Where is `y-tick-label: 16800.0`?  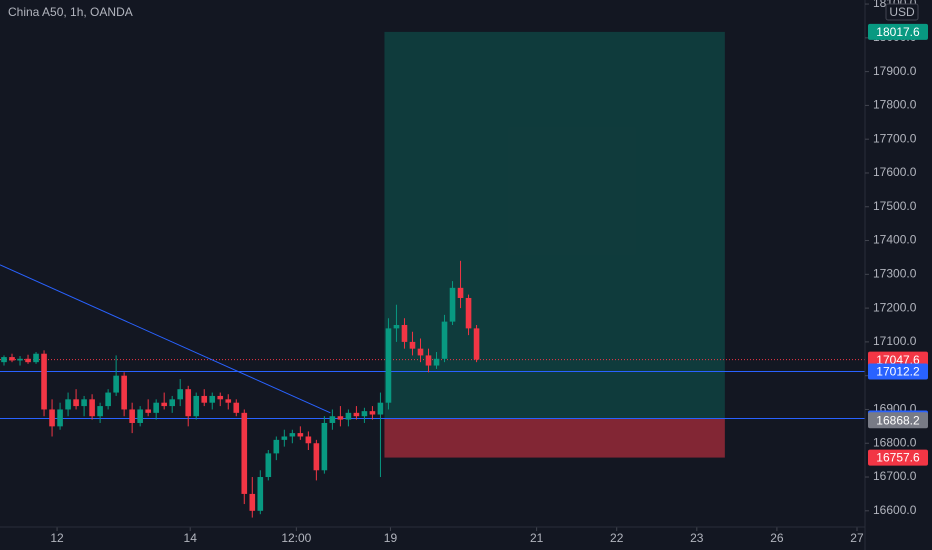 y-tick-label: 16800.0 is located at coordinates (895, 442).